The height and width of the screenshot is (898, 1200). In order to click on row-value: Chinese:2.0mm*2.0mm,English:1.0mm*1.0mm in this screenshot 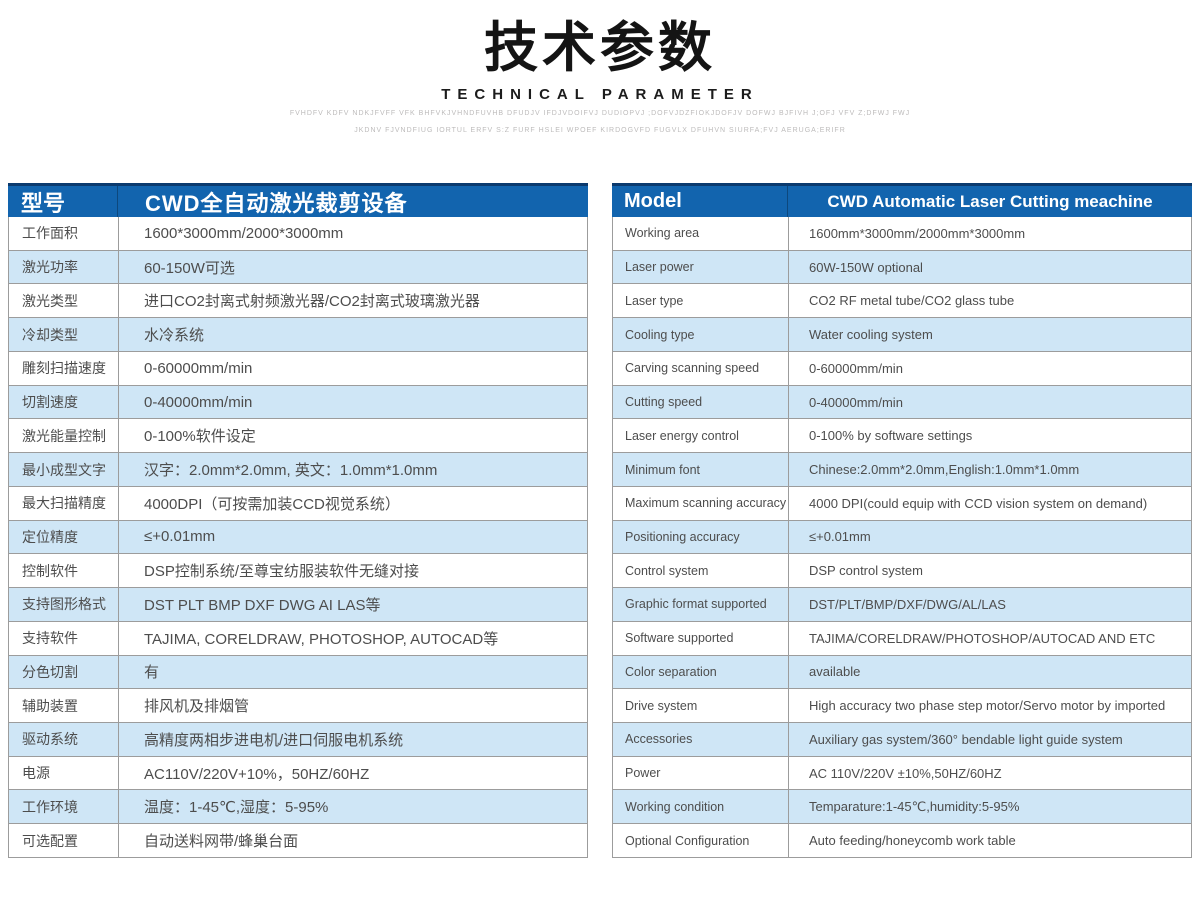, I will do `click(944, 469)`.